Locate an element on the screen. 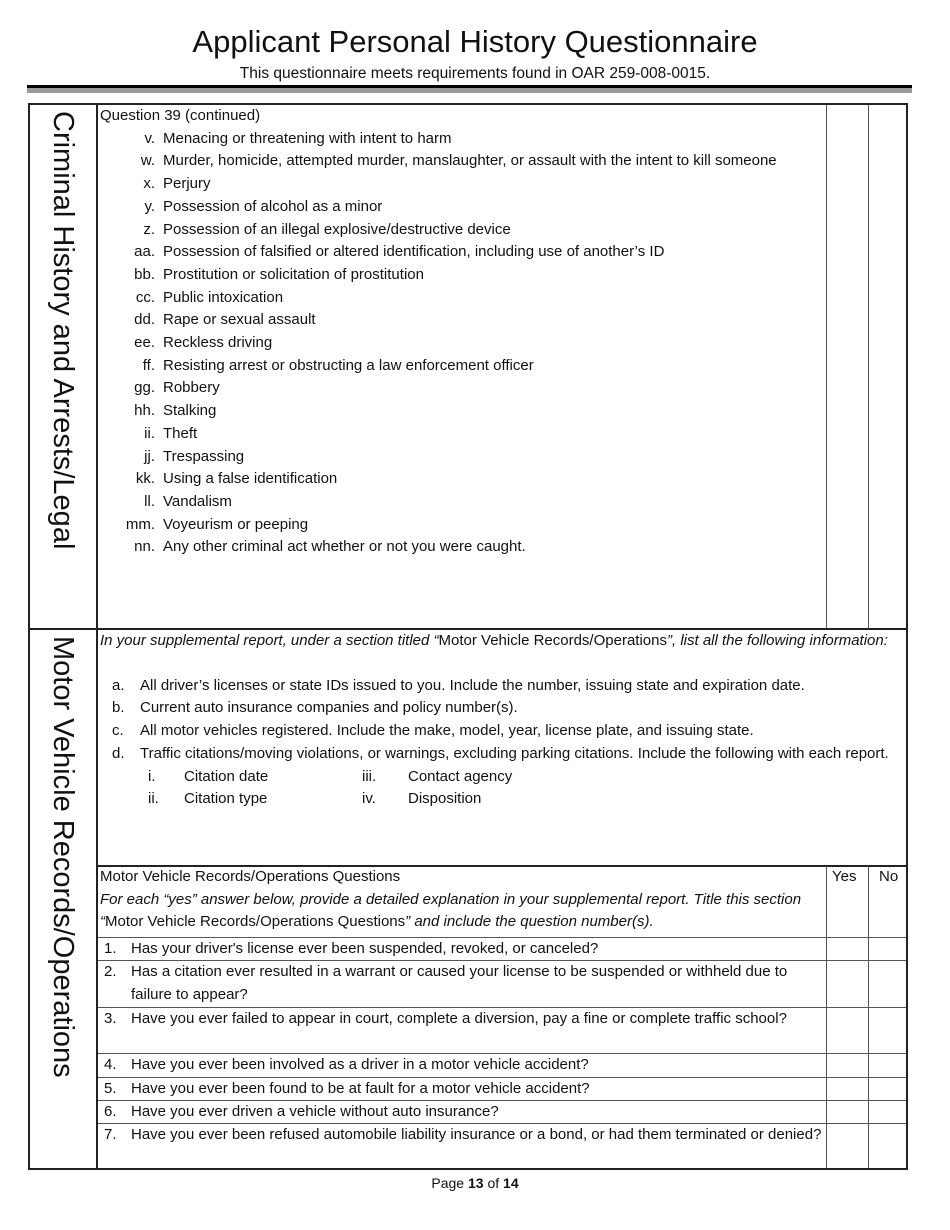  offense-item: x. Perjury is located at coordinates (458, 184).